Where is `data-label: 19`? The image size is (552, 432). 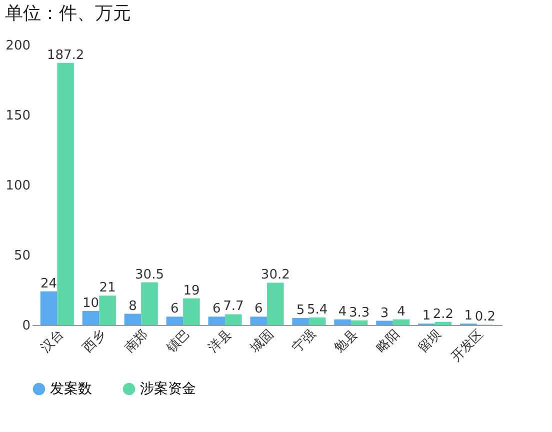 data-label: 19 is located at coordinates (191, 290).